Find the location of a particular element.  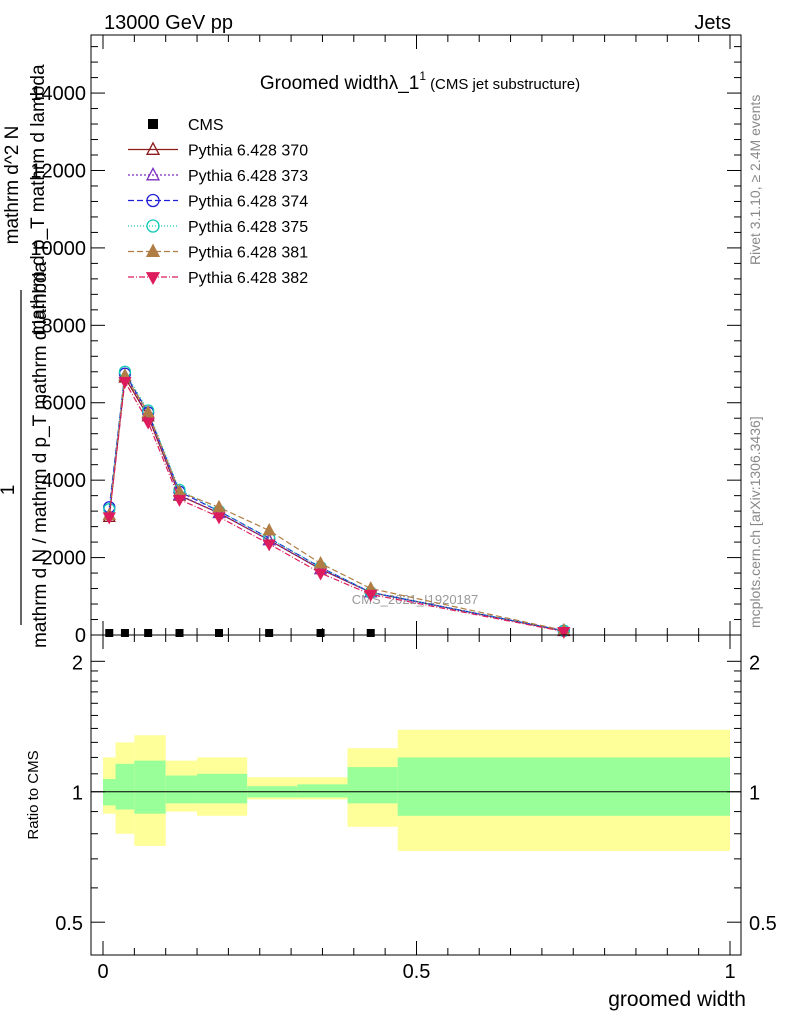

y-label-numerator: mathrm d^2 N is located at coordinates (12, 185).